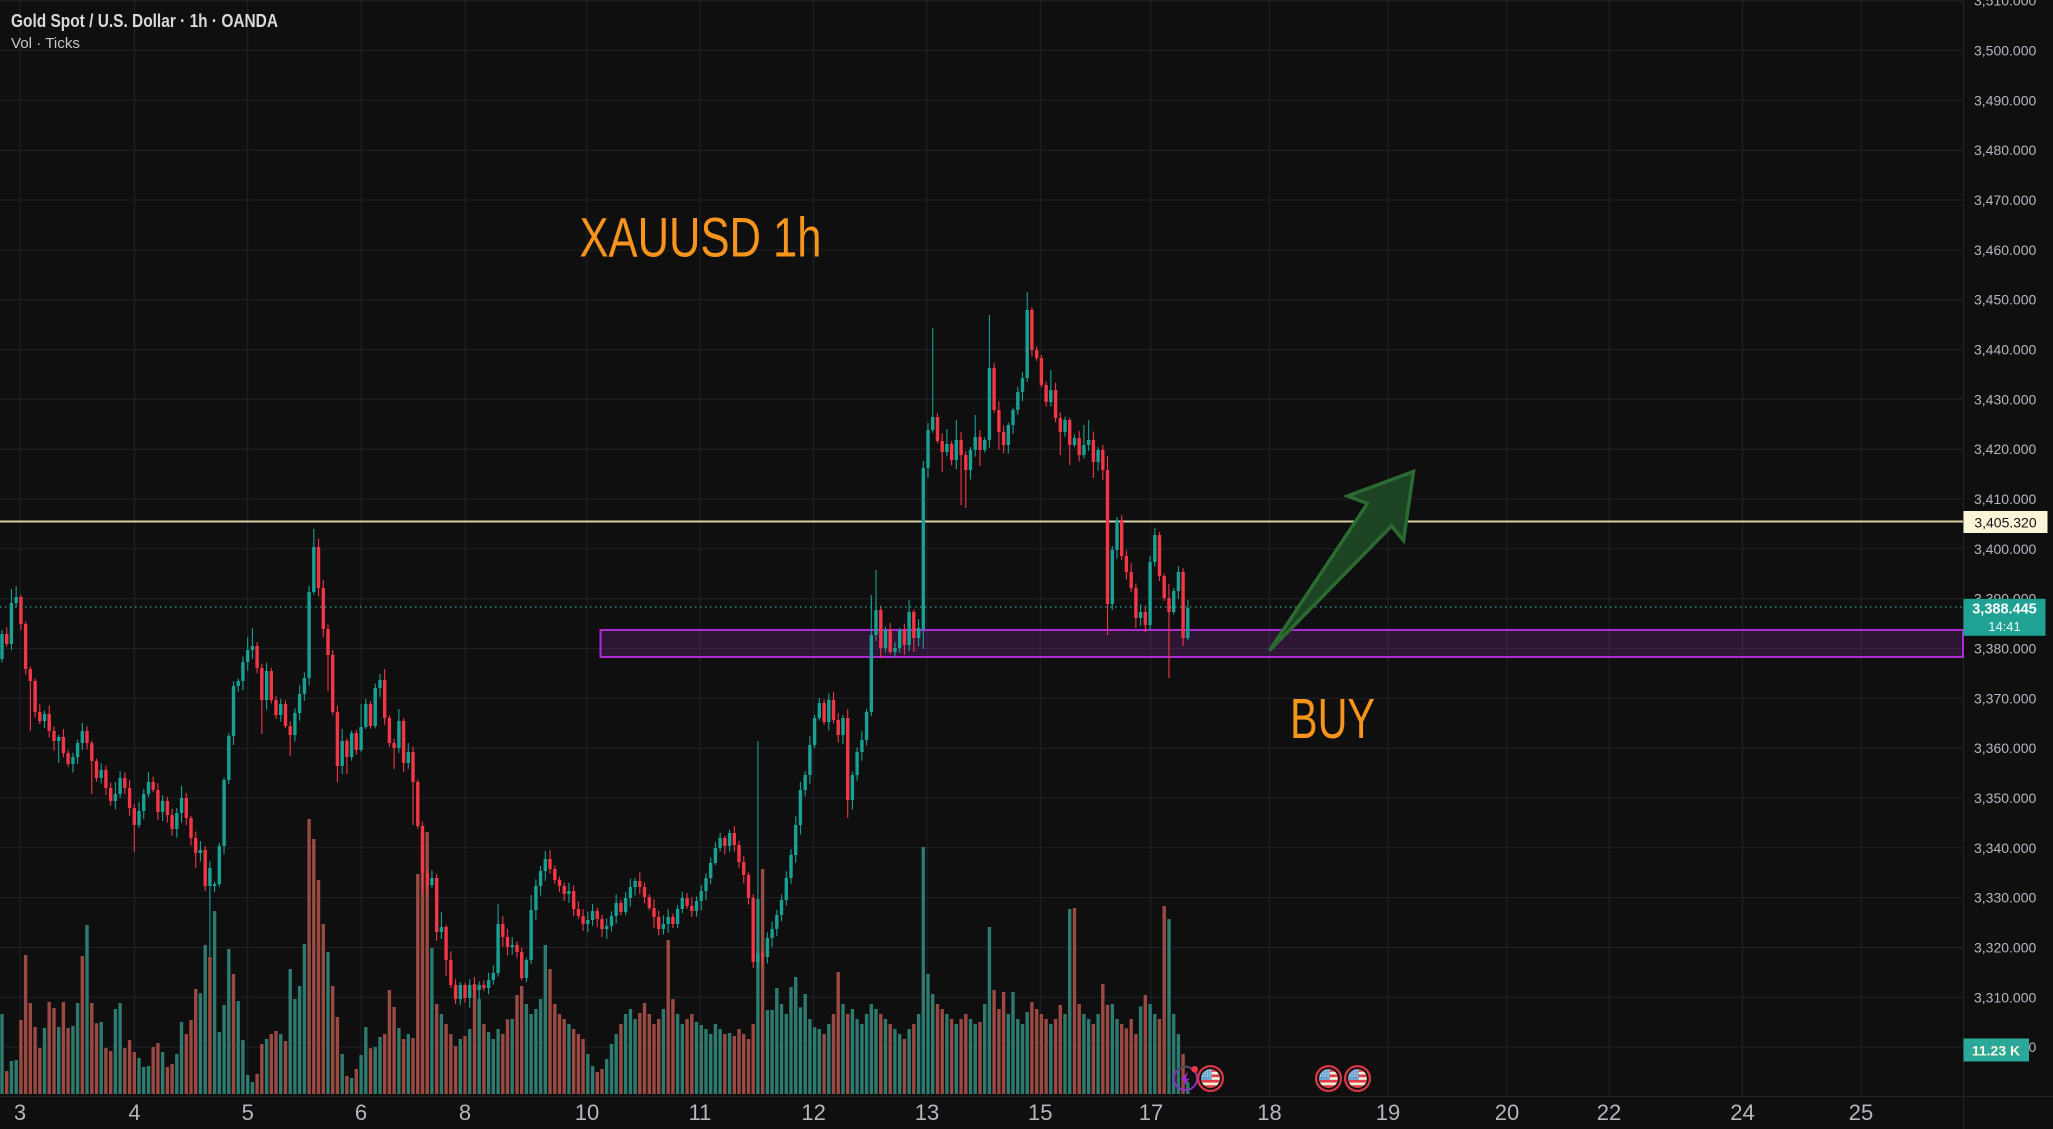 This screenshot has height=1129, width=2053. What do you see at coordinates (2005, 848) in the screenshot?
I see `svg-text: 3,340.000` at bounding box center [2005, 848].